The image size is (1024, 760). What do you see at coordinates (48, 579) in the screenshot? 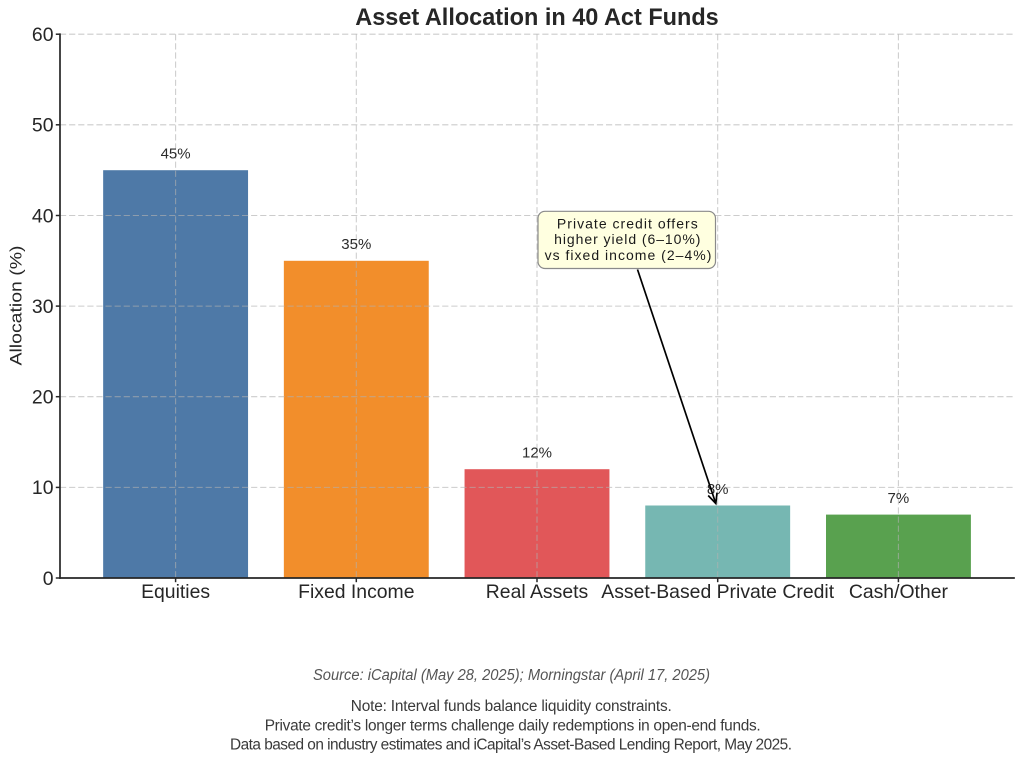
I see `svg-text: 0` at bounding box center [48, 579].